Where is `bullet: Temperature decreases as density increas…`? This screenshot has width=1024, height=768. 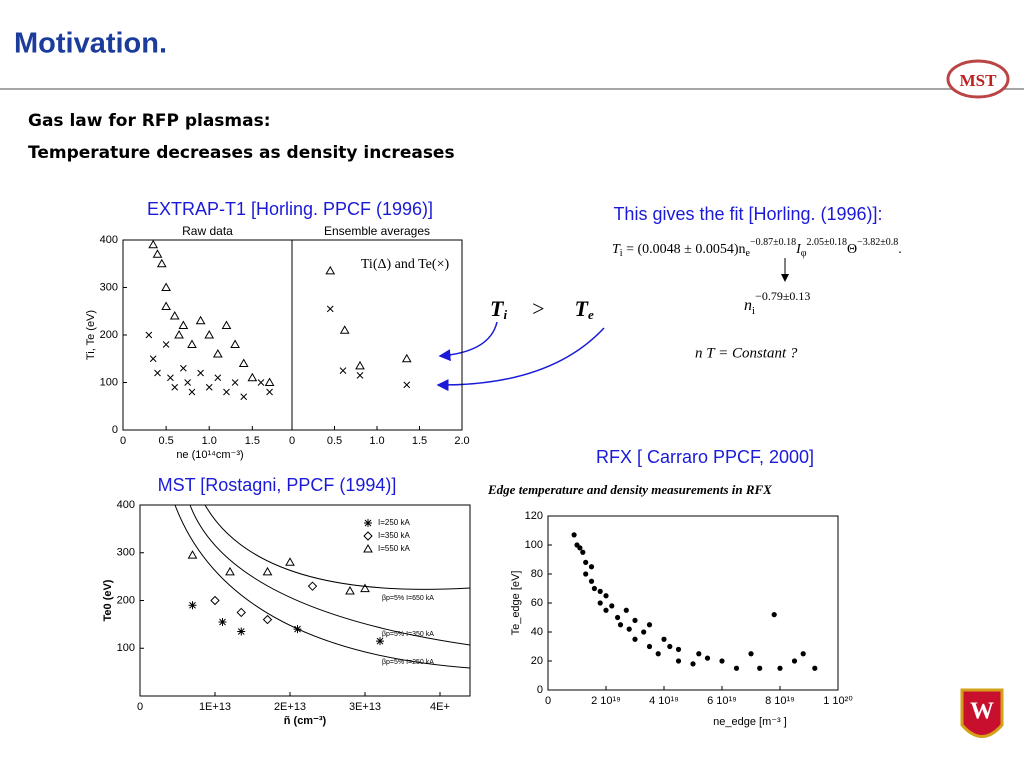 bullet: Temperature decreases as density increas… is located at coordinates (241, 153).